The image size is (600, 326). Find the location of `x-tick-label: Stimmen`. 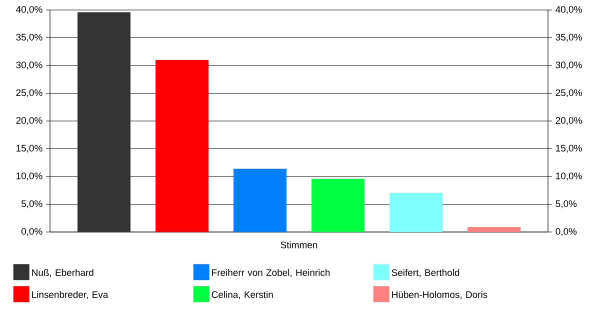

x-tick-label: Stimmen is located at coordinates (299, 244).